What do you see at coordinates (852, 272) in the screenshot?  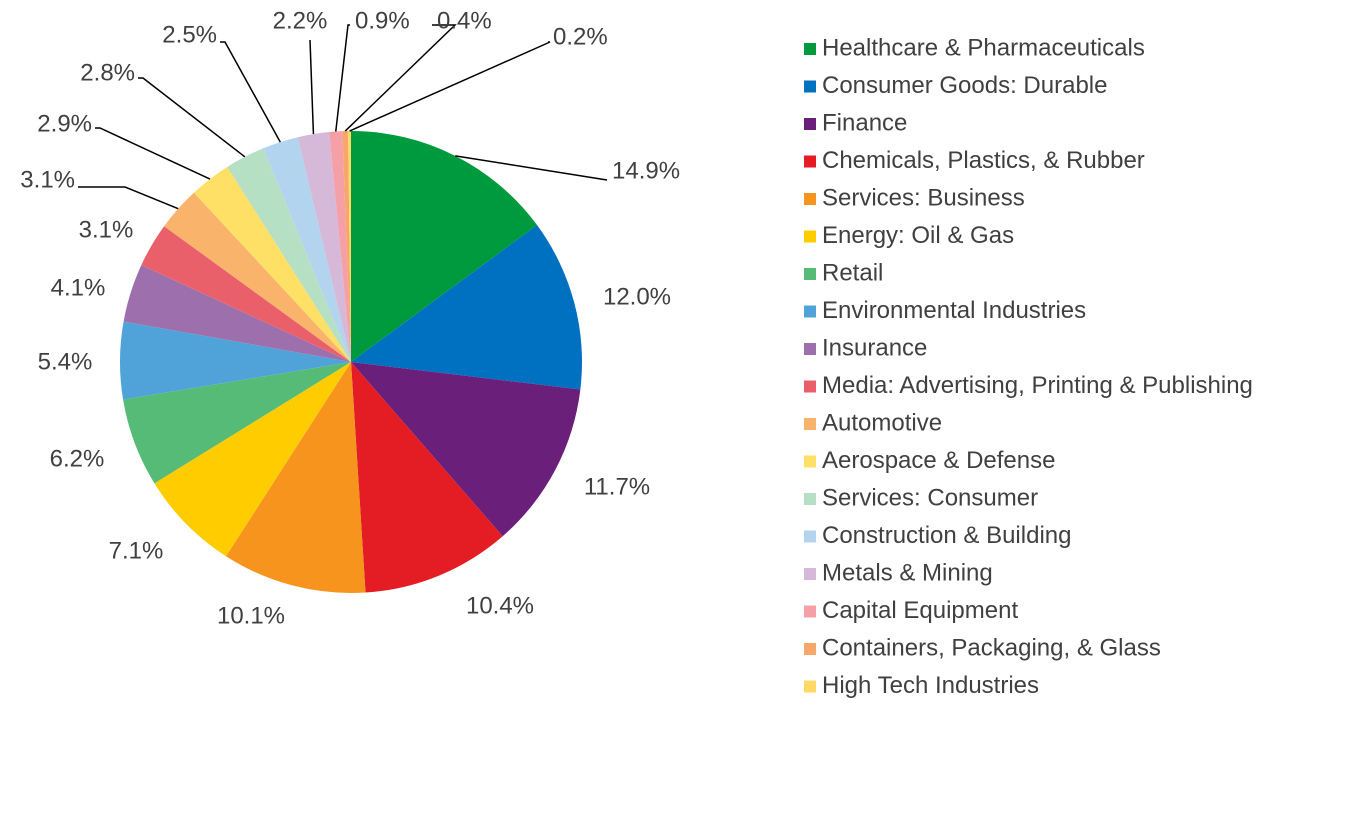 I see `legend-label: Retail` at bounding box center [852, 272].